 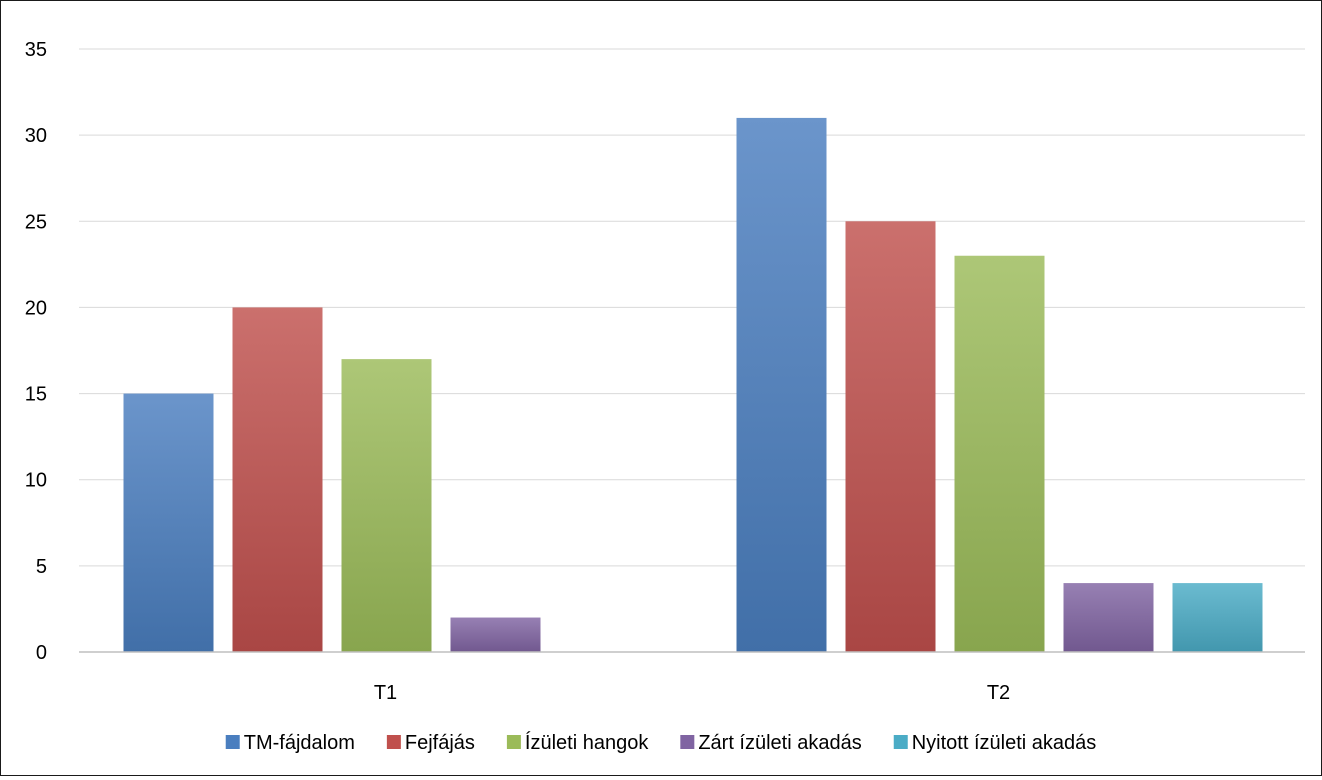 I want to click on y-tick-label: 0, so click(x=41, y=653).